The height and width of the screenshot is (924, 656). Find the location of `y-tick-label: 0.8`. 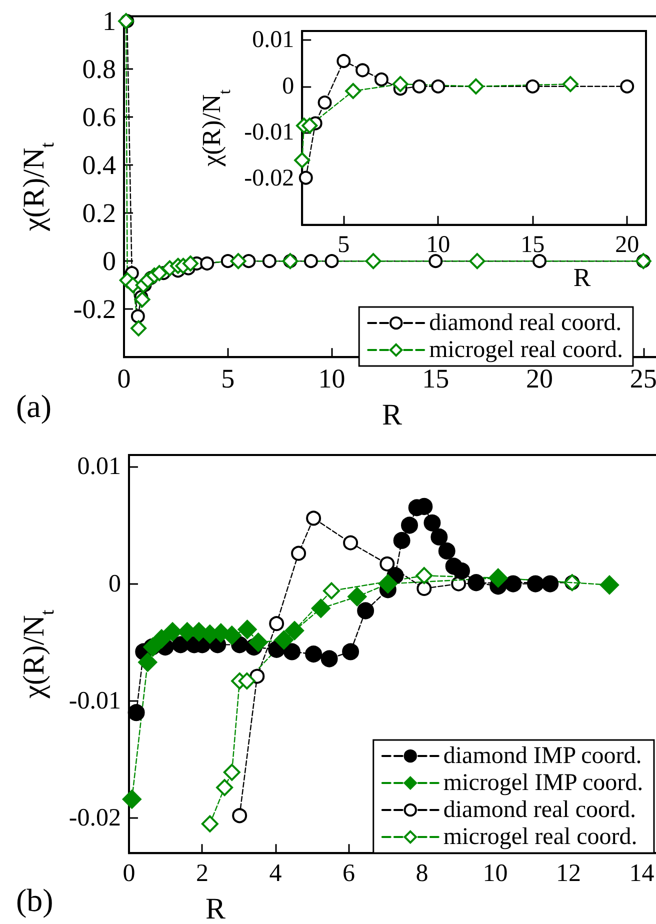

y-tick-label: 0.8 is located at coordinates (99, 69).